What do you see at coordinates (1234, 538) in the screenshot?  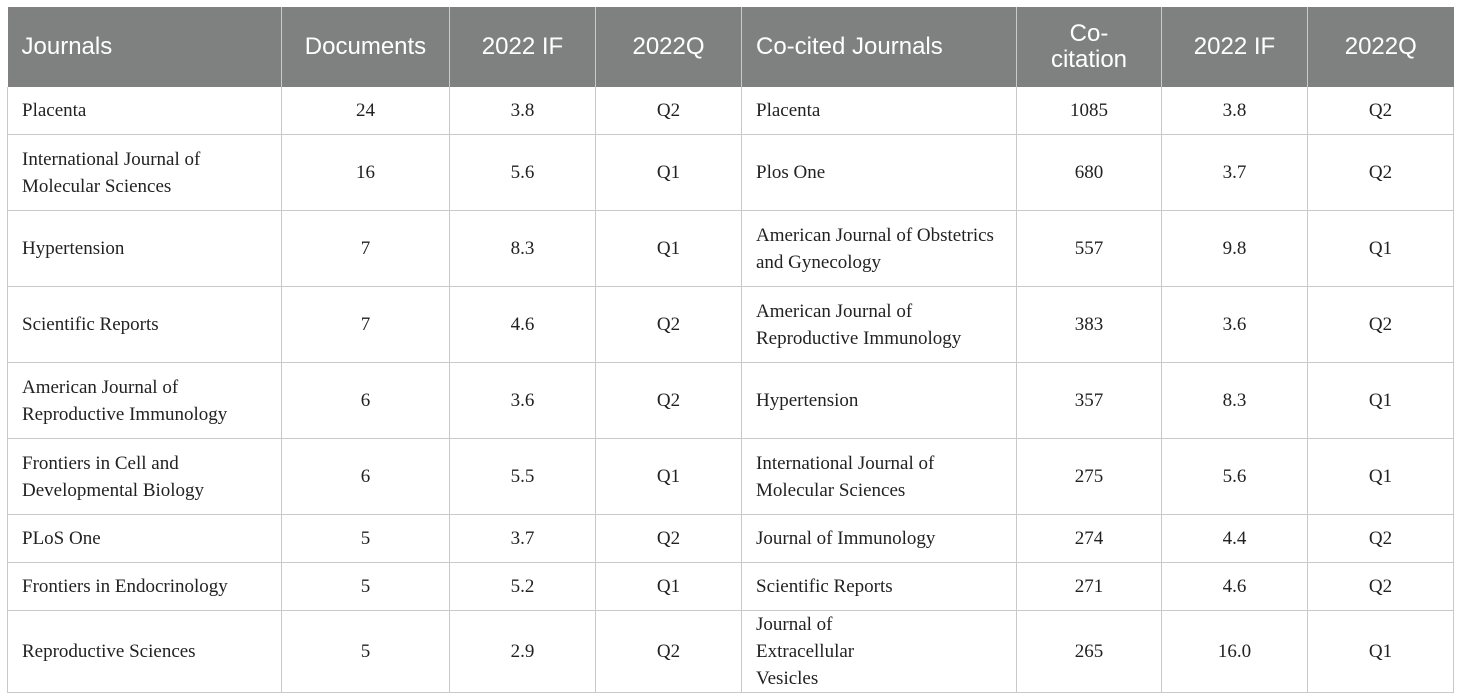 I see `co-cited-impact-factor-cell: 4.4` at bounding box center [1234, 538].